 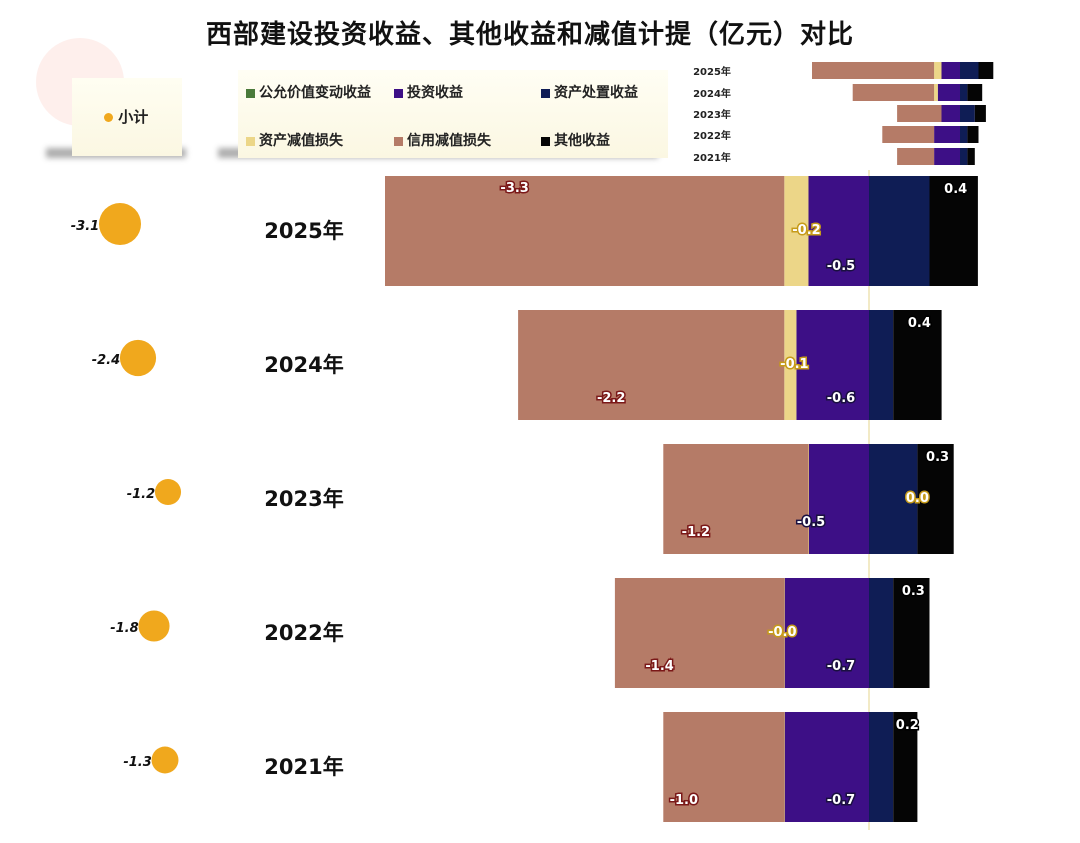 I want to click on data-label-credit-impairment: -1.4, so click(x=659, y=666).